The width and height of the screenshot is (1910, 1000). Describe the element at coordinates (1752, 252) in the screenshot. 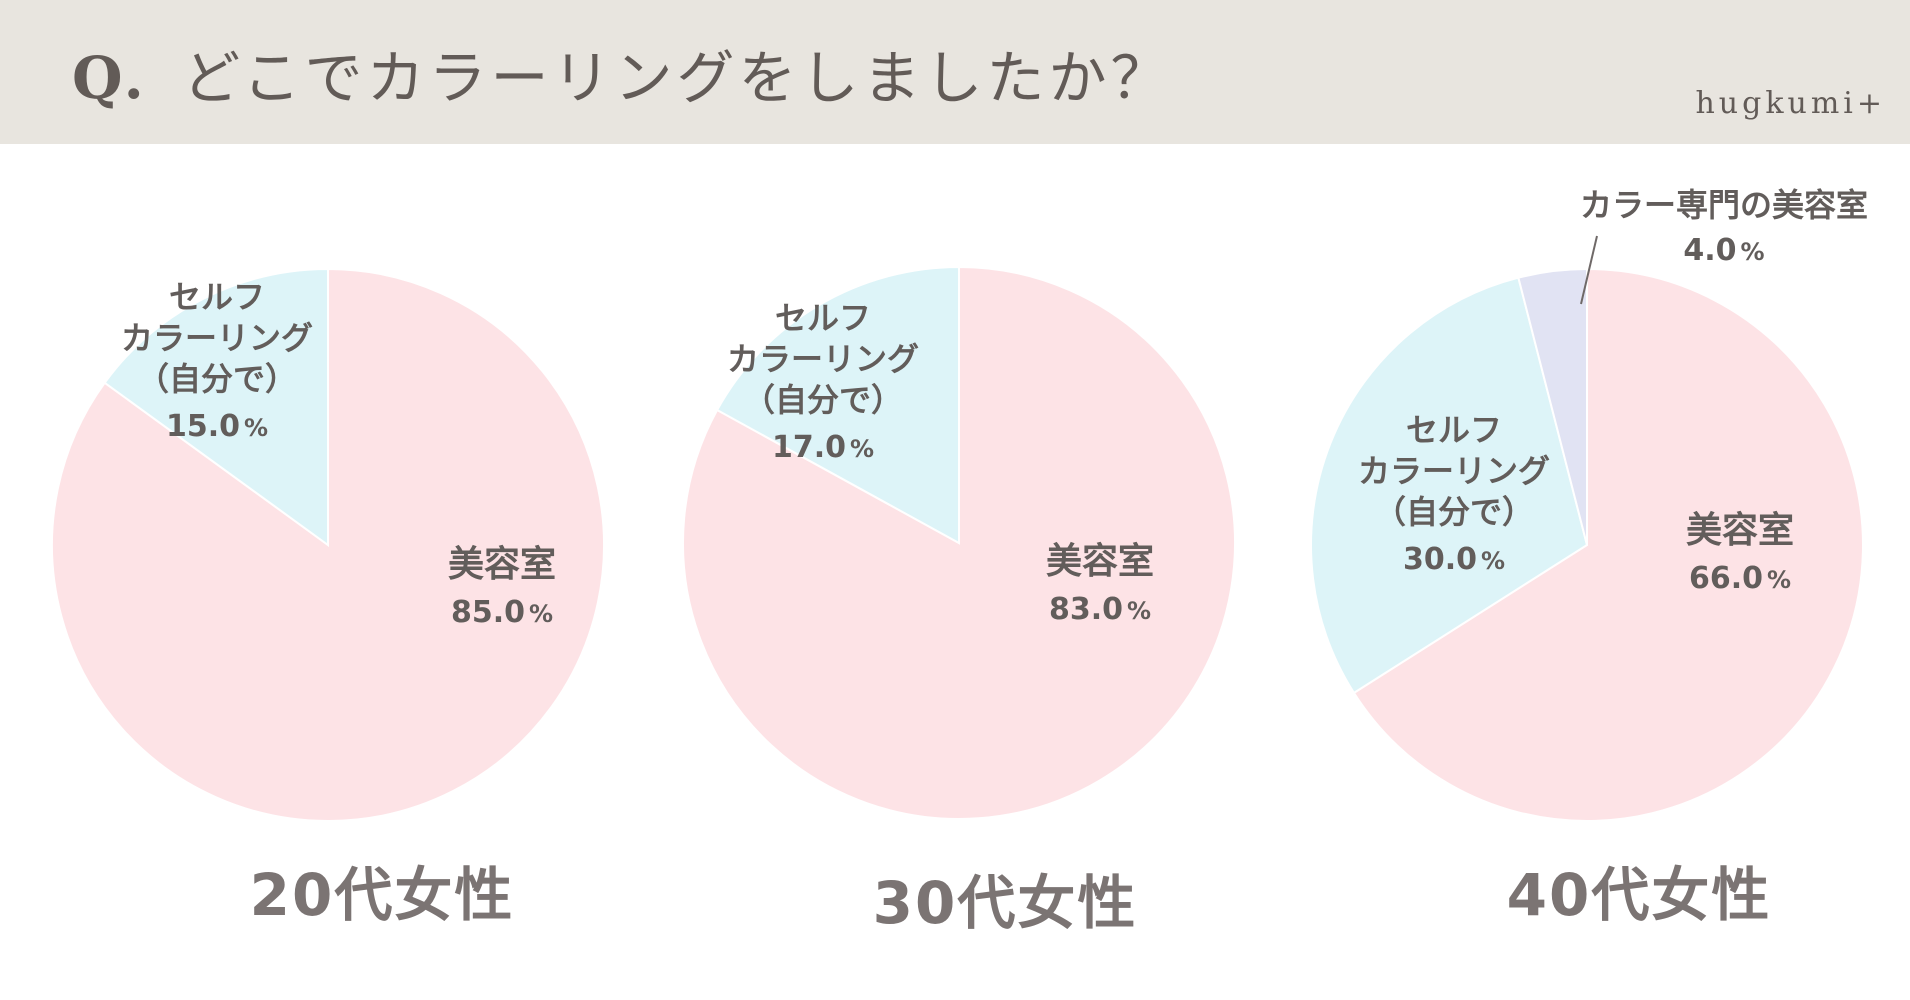

I see `slice-unit-color-specialist-40s: %` at that location.